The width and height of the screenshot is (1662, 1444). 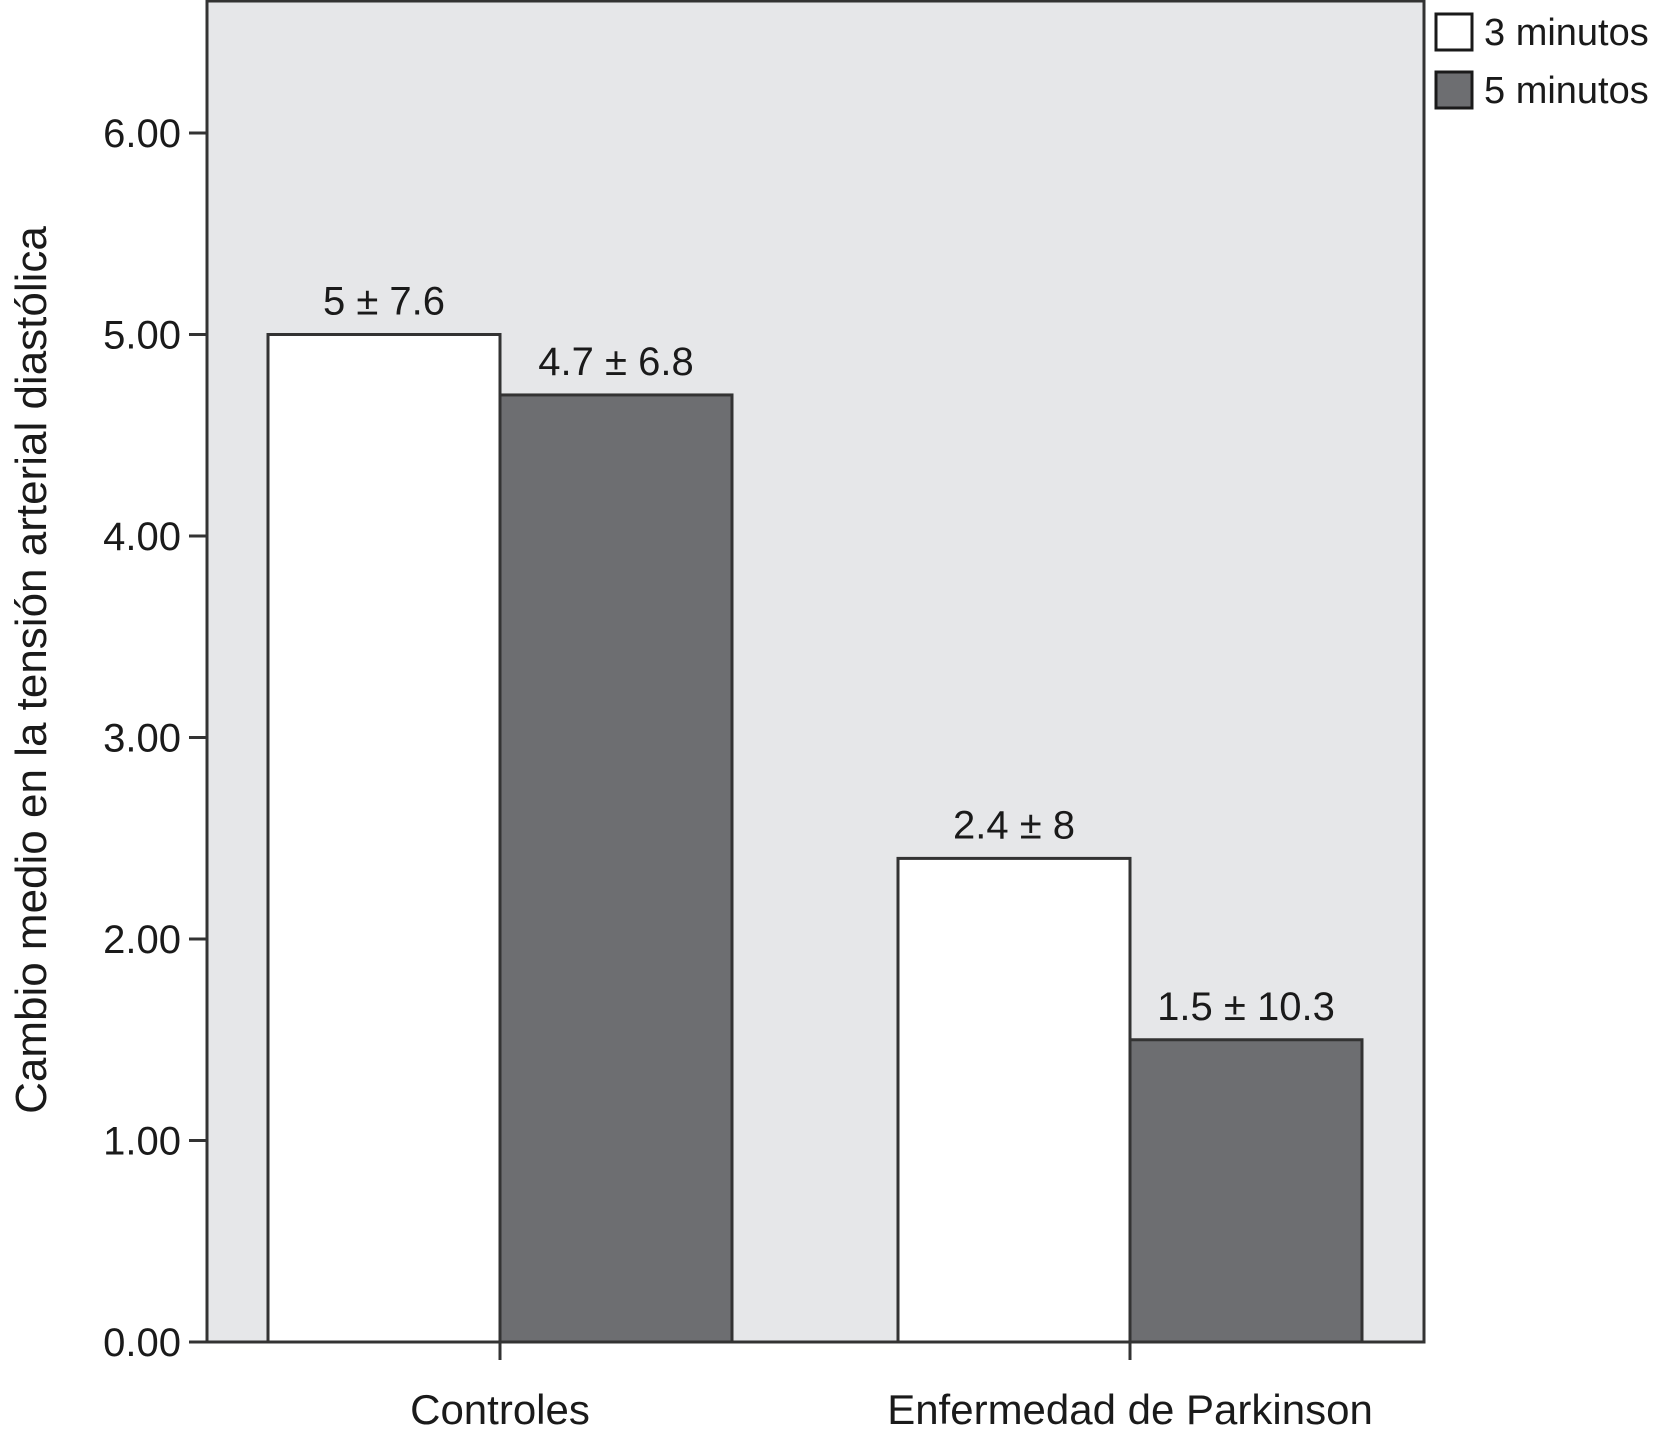 What do you see at coordinates (1014, 825) in the screenshot?
I see `bar-value-label: 2.4 ± 8` at bounding box center [1014, 825].